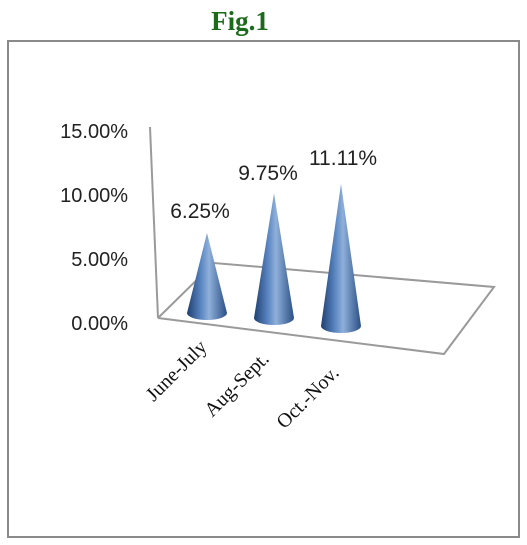 The height and width of the screenshot is (545, 527). I want to click on data-label: 9.75%, so click(268, 173).